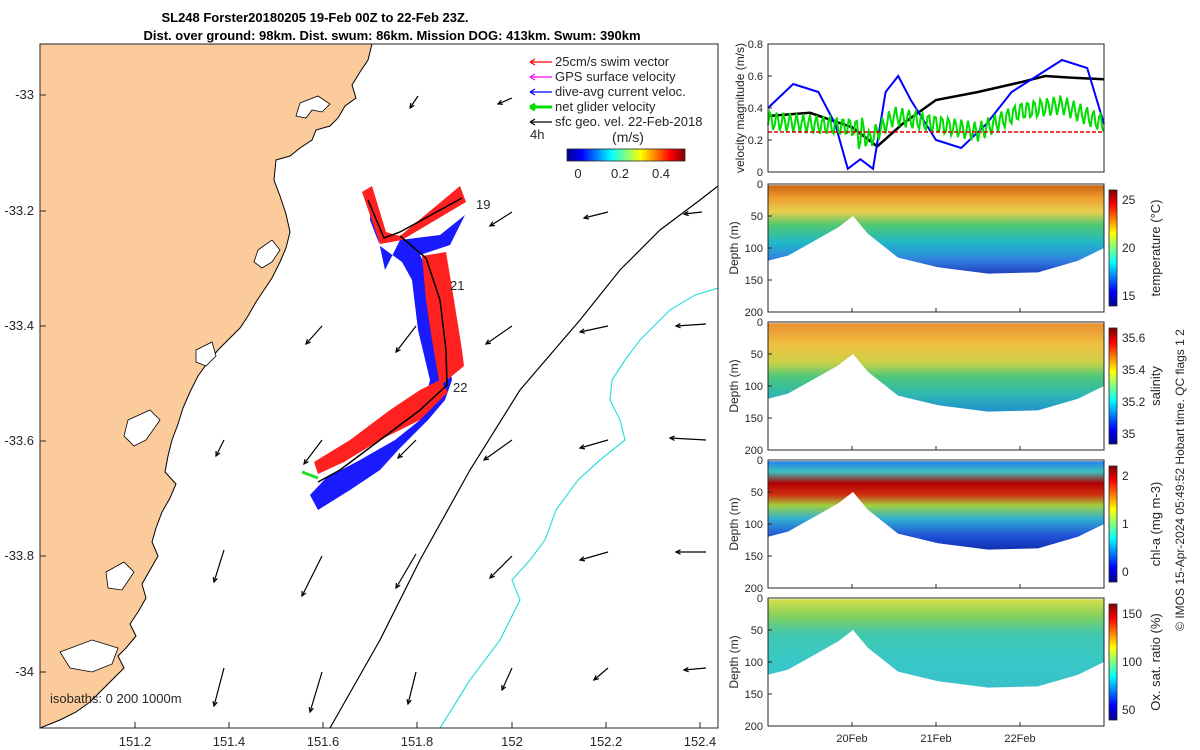 Image resolution: width=1200 pixels, height=750 pixels. Describe the element at coordinates (116, 698) in the screenshot. I see `isobaths-label: isobaths: 0 200 1000m` at that location.